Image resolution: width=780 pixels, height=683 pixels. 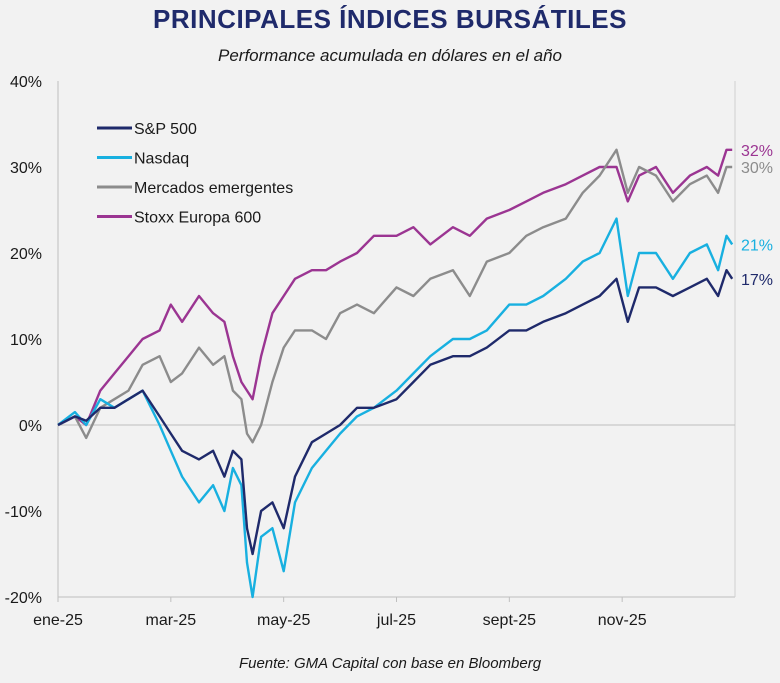 I want to click on x-tick-label: may-25, so click(x=283, y=620).